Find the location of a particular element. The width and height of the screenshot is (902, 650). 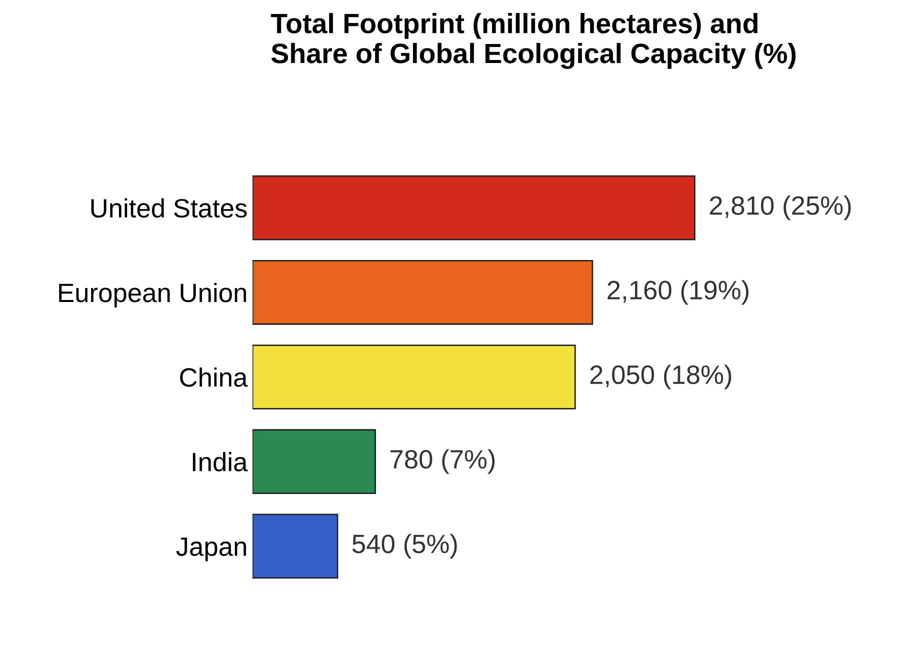

data-label: 2,810 (25%) is located at coordinates (780, 208).